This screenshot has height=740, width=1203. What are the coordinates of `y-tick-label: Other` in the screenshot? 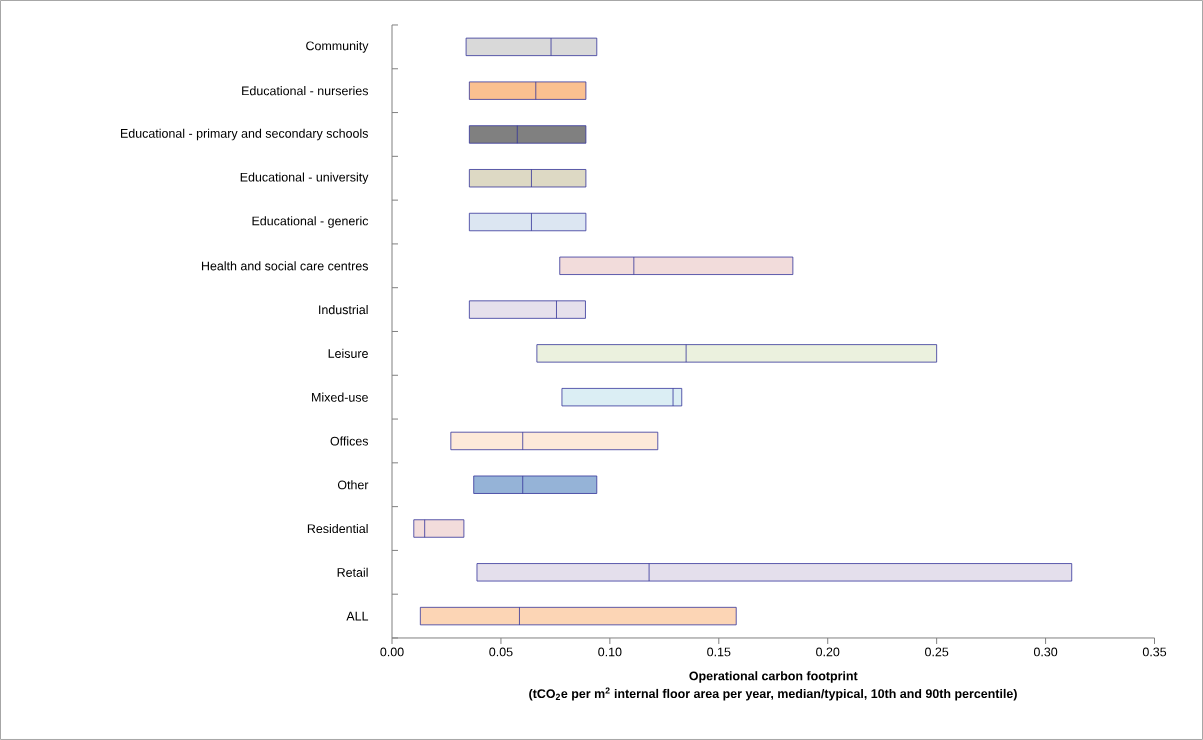 It's located at (353, 485).